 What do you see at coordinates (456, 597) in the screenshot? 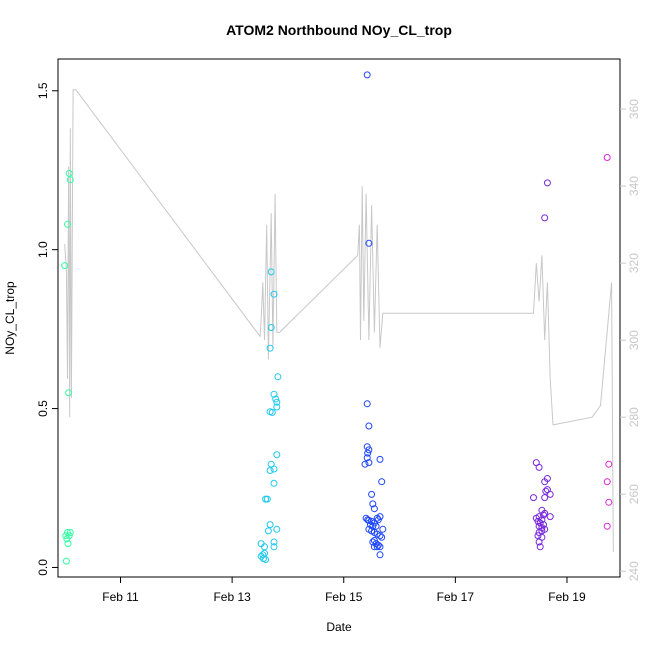
I see `x-tick-label: Feb 17` at bounding box center [456, 597].